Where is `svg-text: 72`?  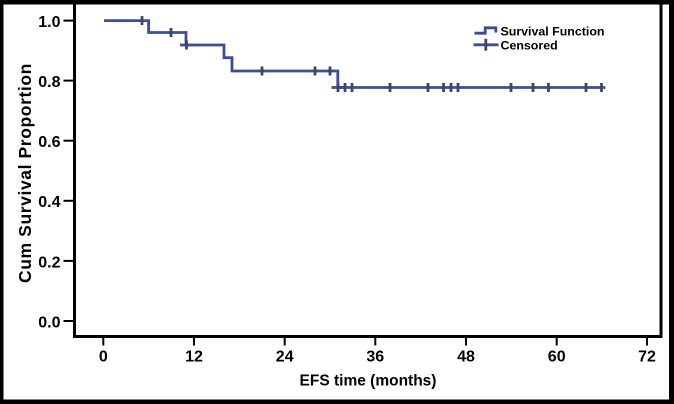
svg-text: 72 is located at coordinates (647, 357).